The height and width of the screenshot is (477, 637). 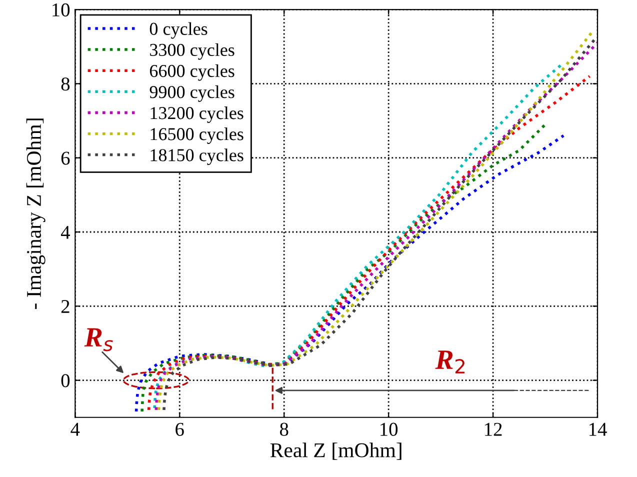 I want to click on legend-label: 13200 cycles, so click(x=197, y=114).